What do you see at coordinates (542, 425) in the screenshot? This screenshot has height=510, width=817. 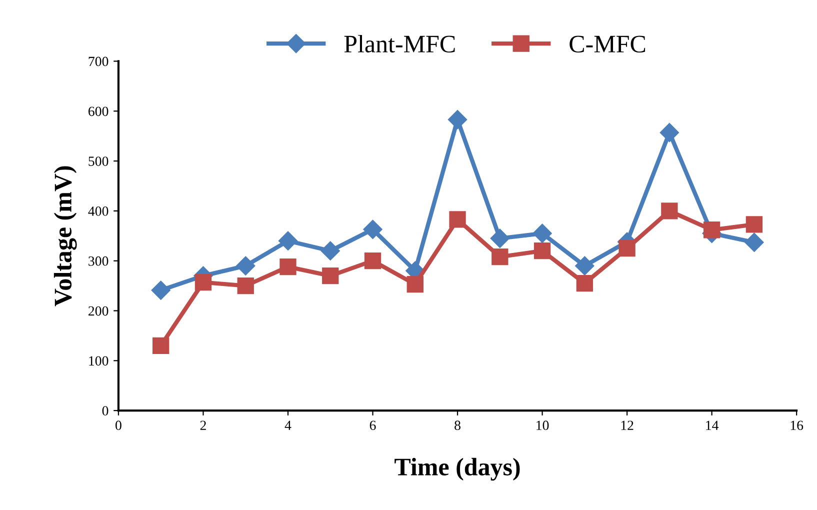 I see `x-tick-label: 10` at bounding box center [542, 425].